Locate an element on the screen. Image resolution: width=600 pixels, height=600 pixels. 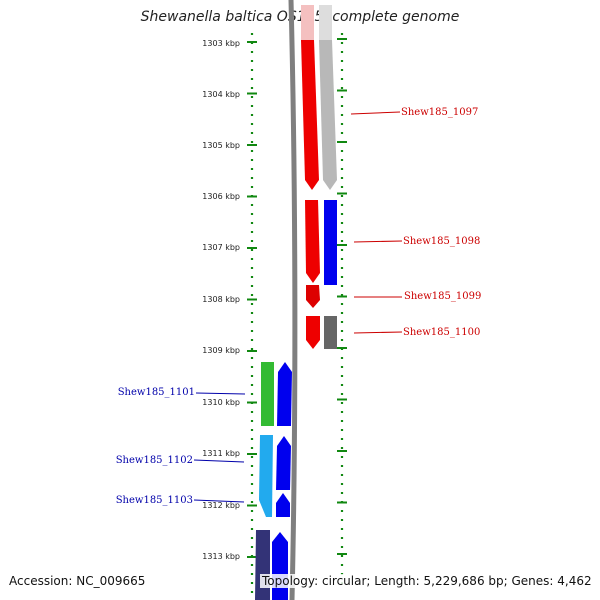
tick-label-1313: 1313 kbp is located at coordinates (221, 556).